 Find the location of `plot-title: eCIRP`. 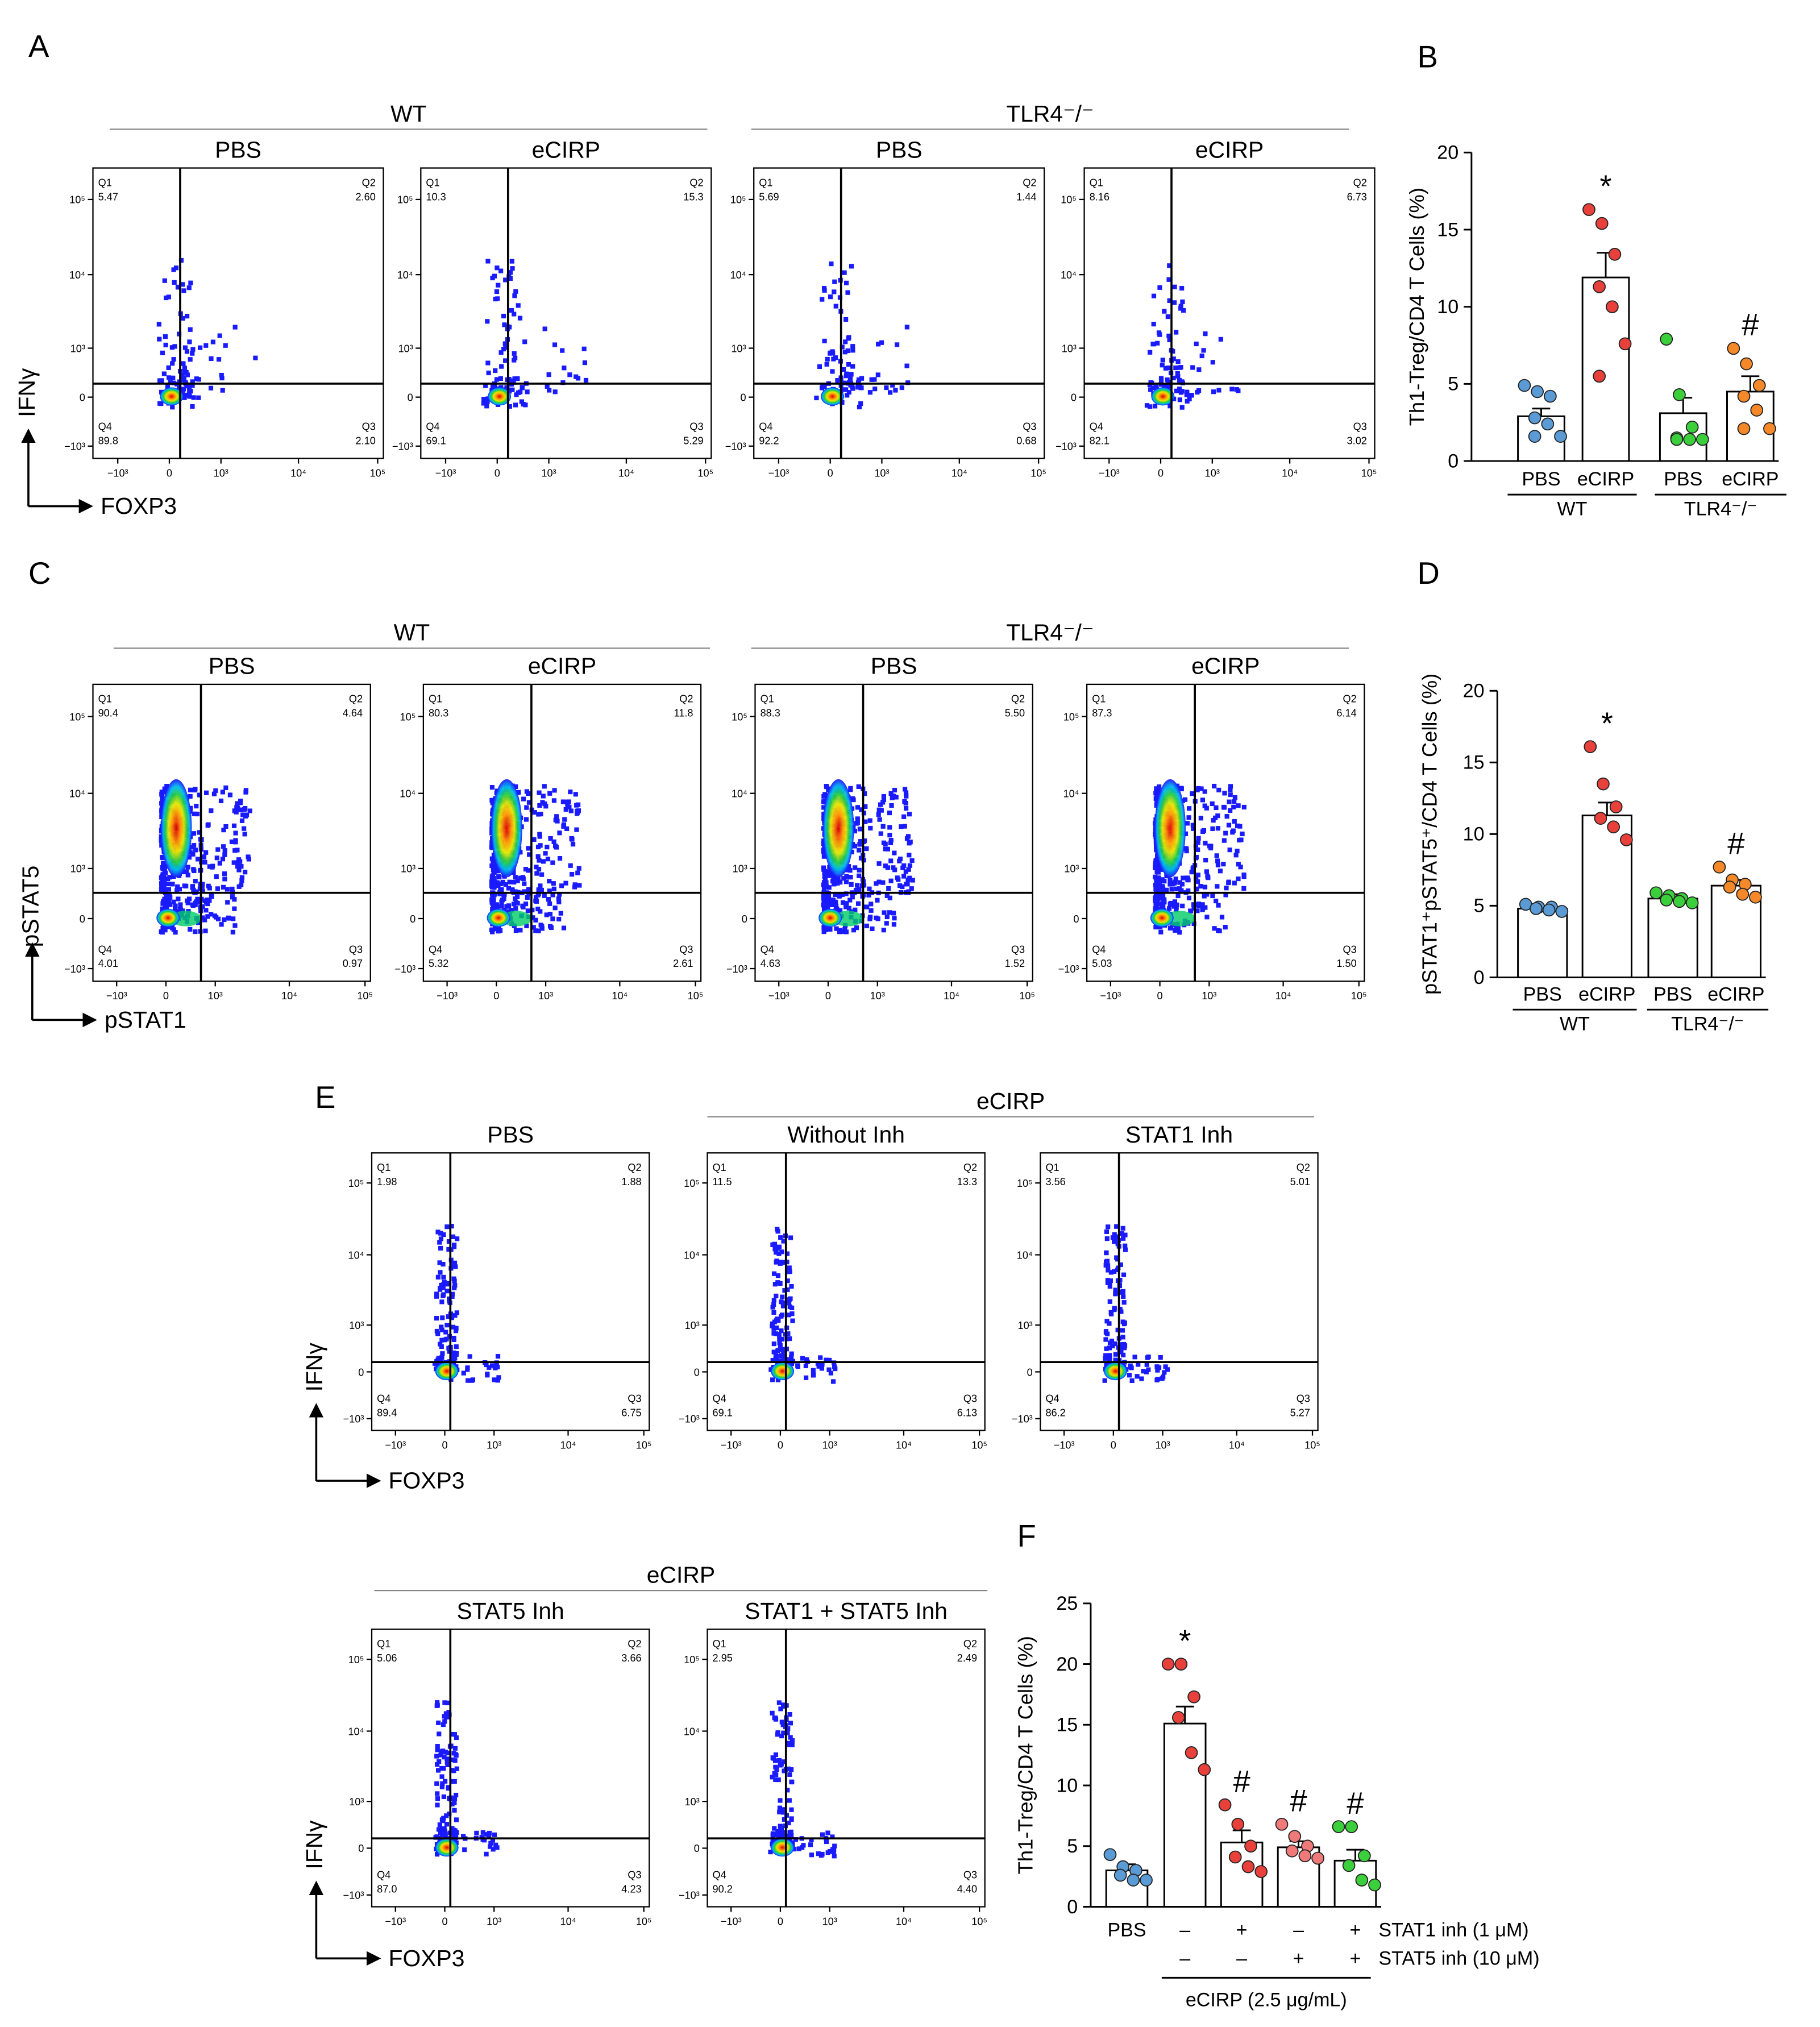

plot-title: eCIRP is located at coordinates (1229, 149).